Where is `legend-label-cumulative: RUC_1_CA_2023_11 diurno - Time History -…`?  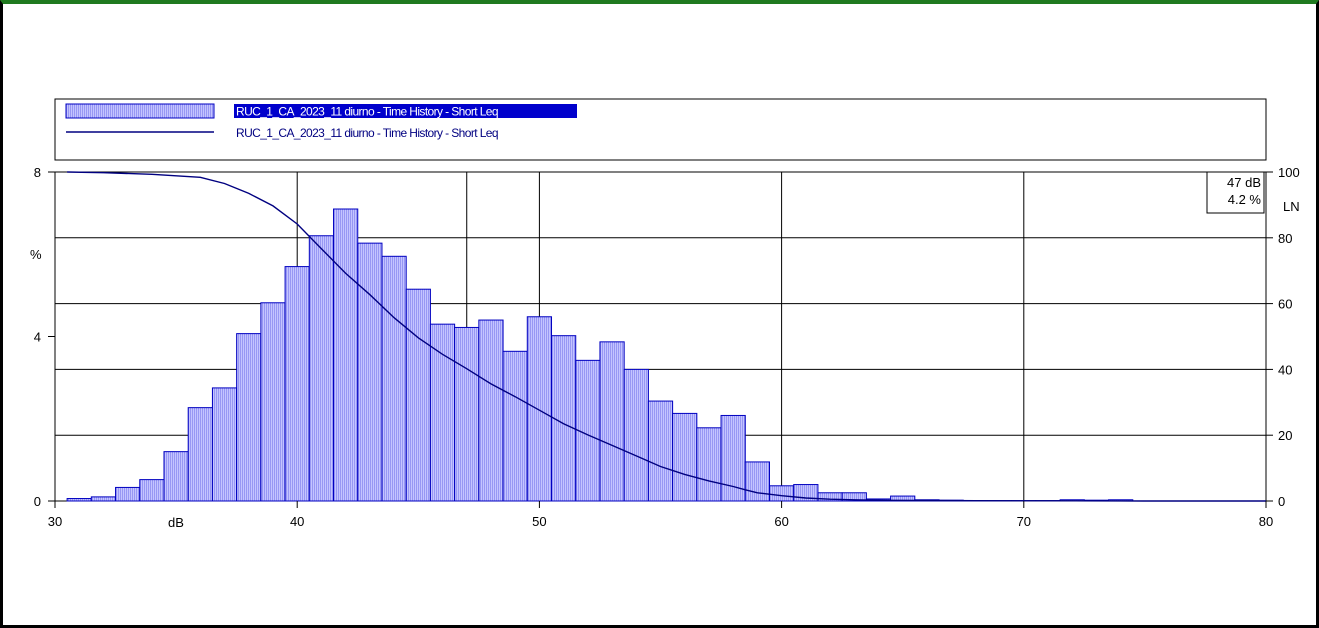 legend-label-cumulative: RUC_1_CA_2023_11 diurno - Time History -… is located at coordinates (367, 133).